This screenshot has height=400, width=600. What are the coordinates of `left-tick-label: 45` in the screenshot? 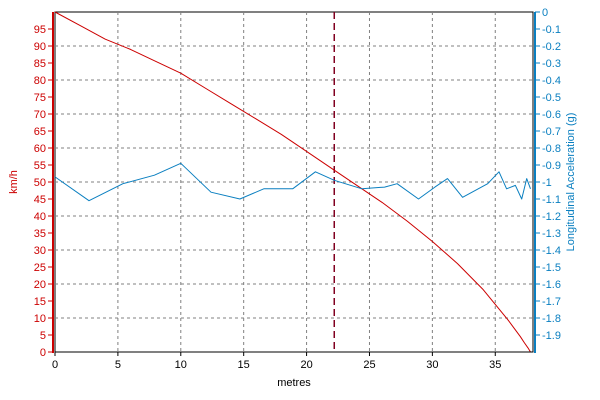 It's located at (40, 200).